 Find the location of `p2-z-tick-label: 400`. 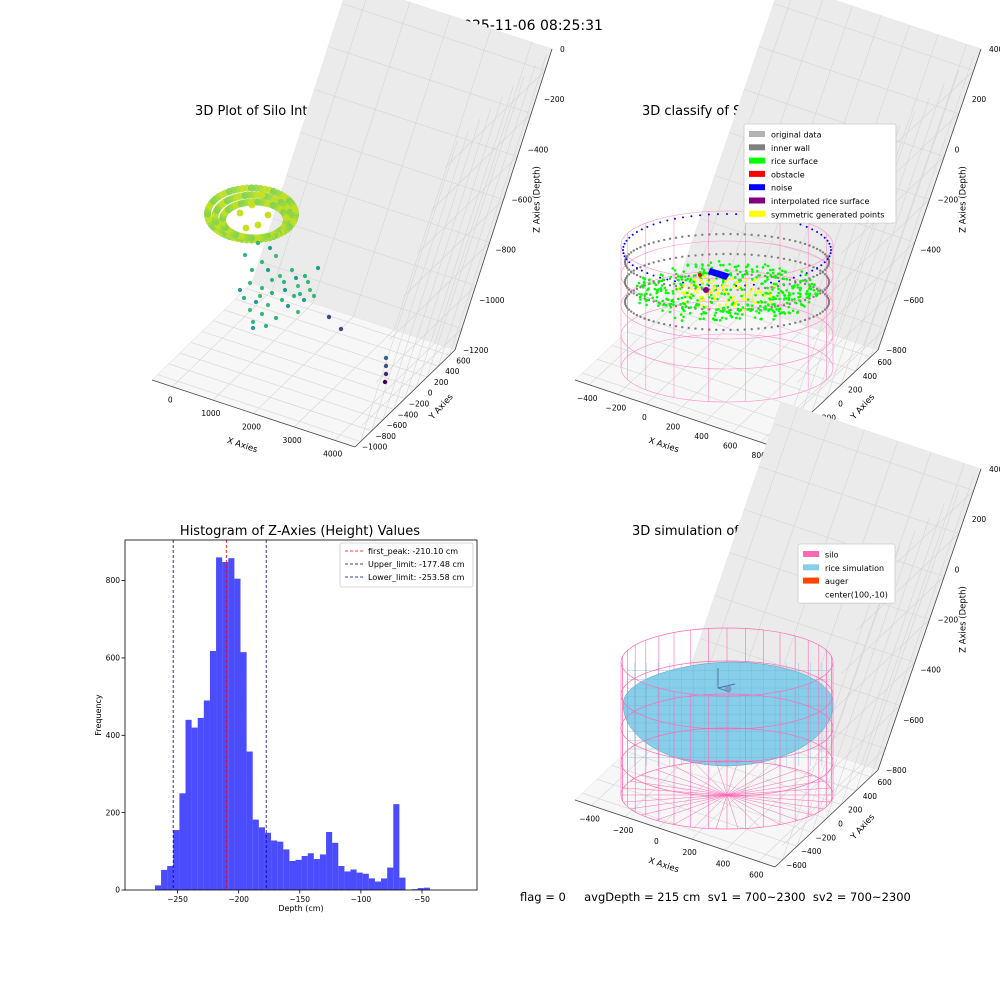

p2-z-tick-label: 400 is located at coordinates (994, 49).